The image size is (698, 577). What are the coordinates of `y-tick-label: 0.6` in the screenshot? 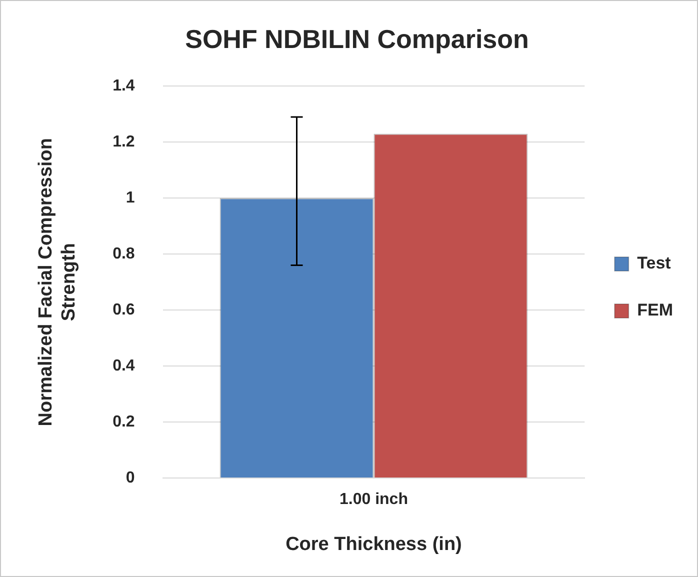 It's located at (123, 309).